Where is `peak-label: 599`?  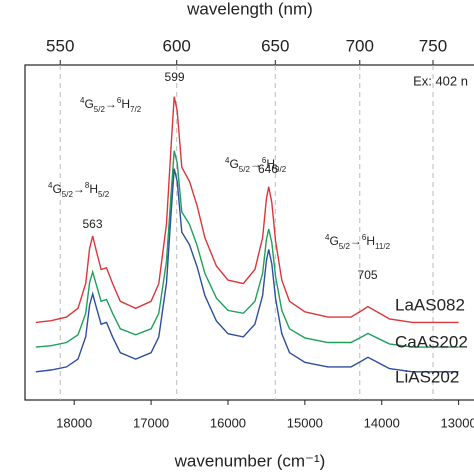 peak-label: 599 is located at coordinates (175, 77).